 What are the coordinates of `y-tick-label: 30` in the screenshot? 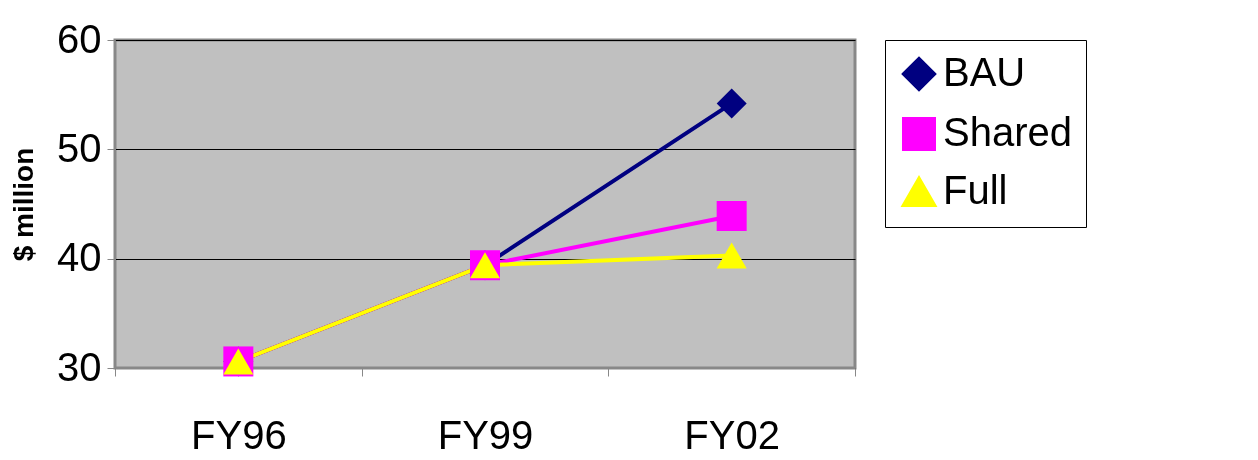 It's located at (79, 366).